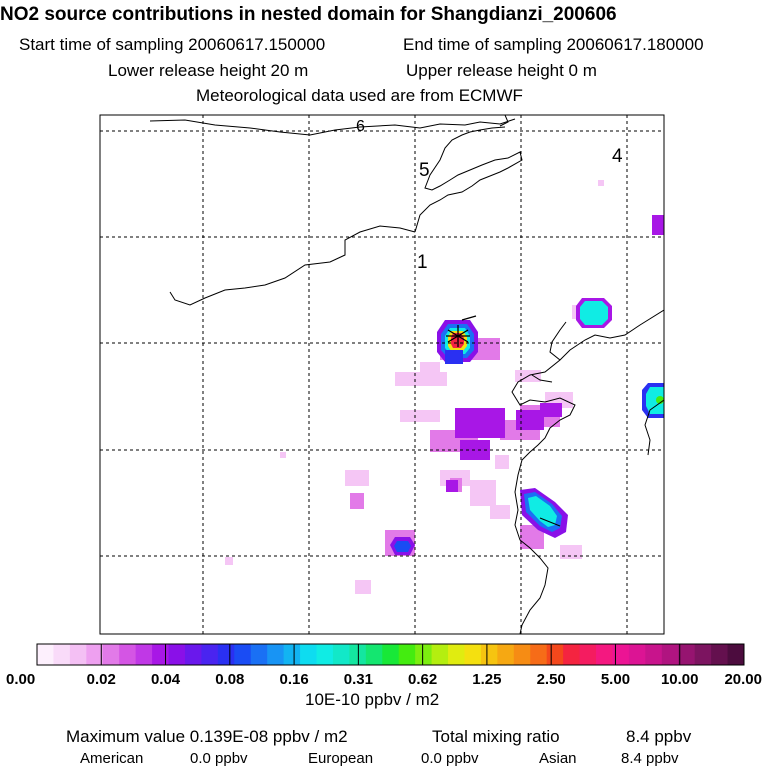  Describe the element at coordinates (166, 679) in the screenshot. I see `colorbar-tick-label: 0.04` at that location.